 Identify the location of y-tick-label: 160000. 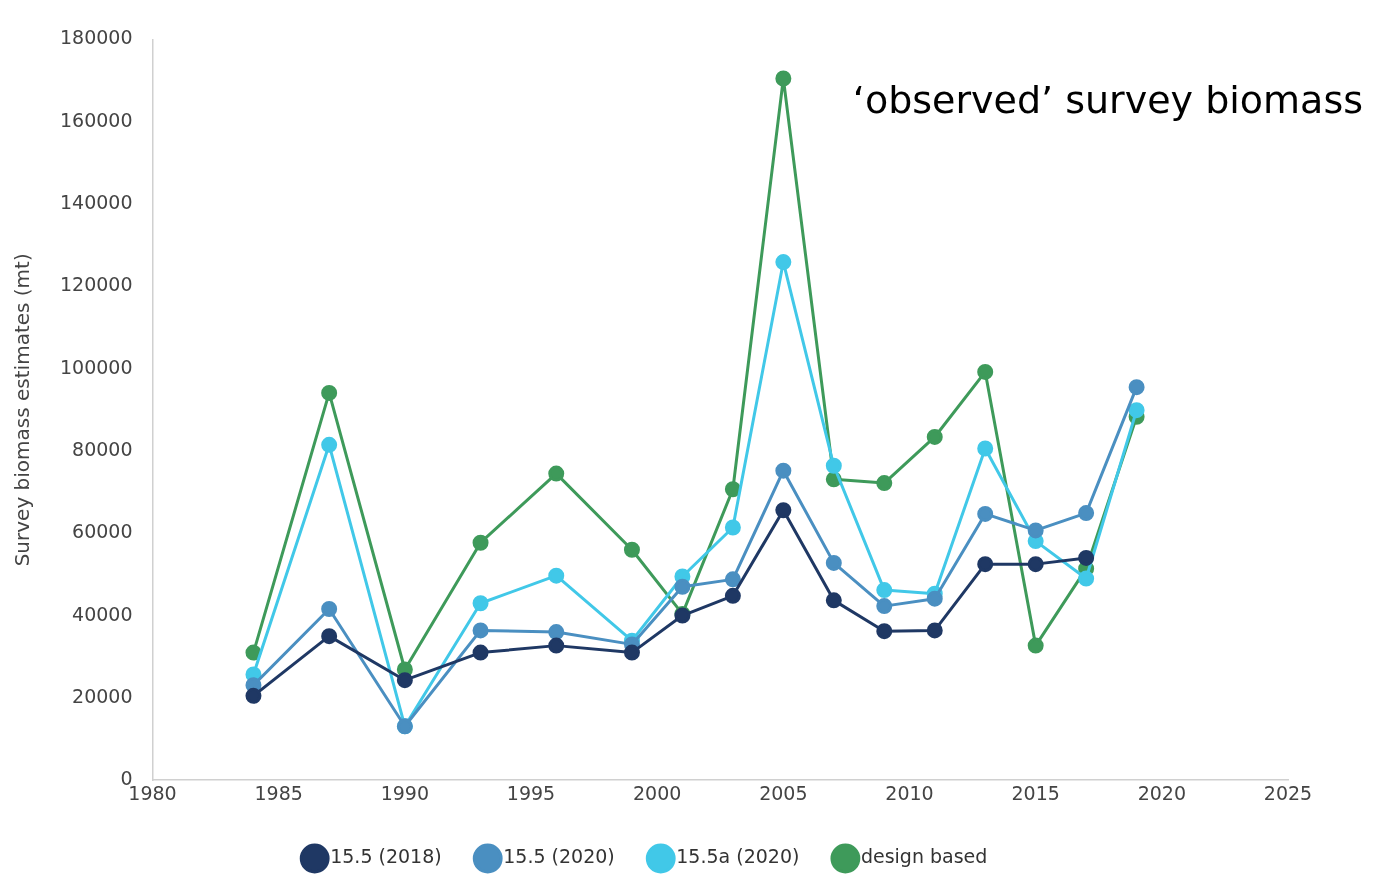
(96, 119).